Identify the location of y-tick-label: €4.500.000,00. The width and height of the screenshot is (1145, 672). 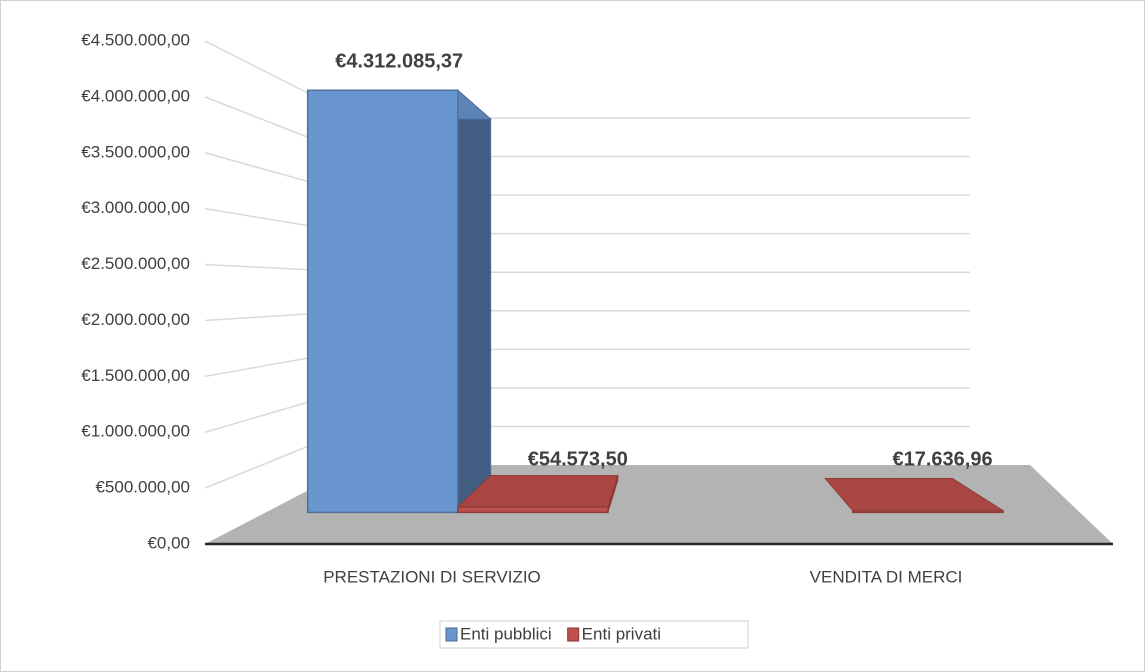
(135, 39).